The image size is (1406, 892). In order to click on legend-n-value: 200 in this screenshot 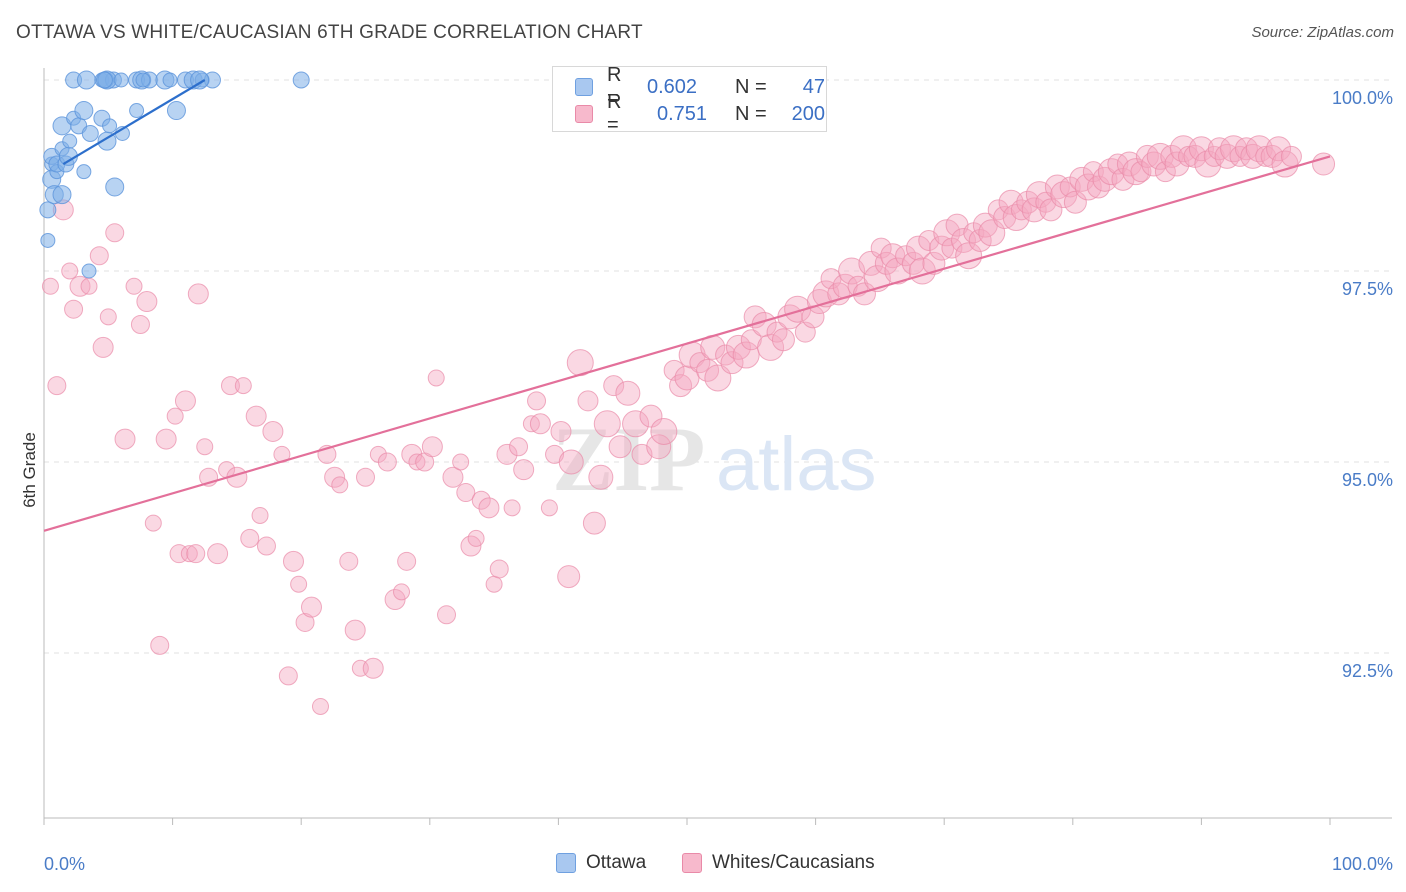, I will do `click(808, 113)`.